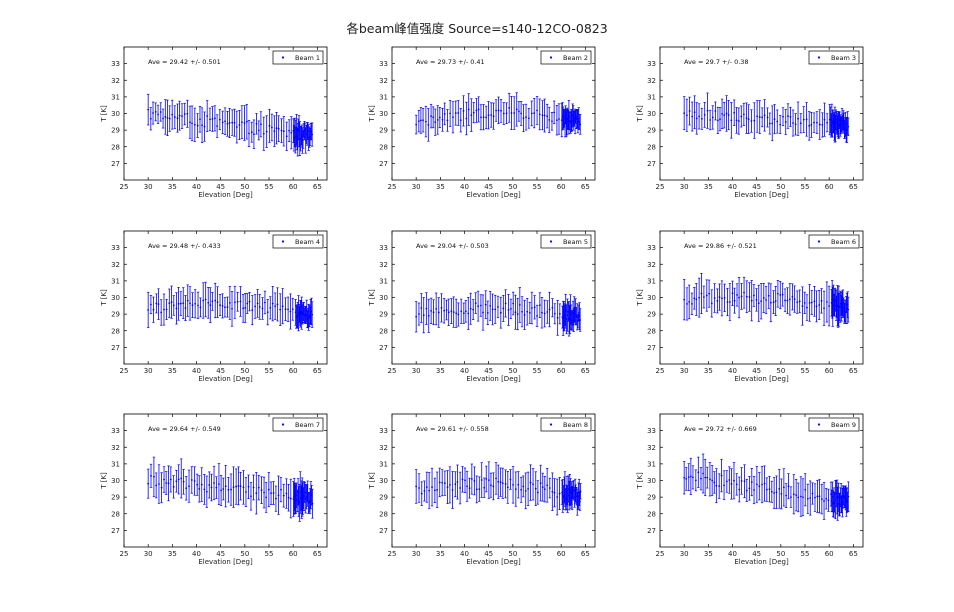 The height and width of the screenshot is (612, 954). What do you see at coordinates (383, 164) in the screenshot?
I see `y-tick-label: 27` at bounding box center [383, 164].